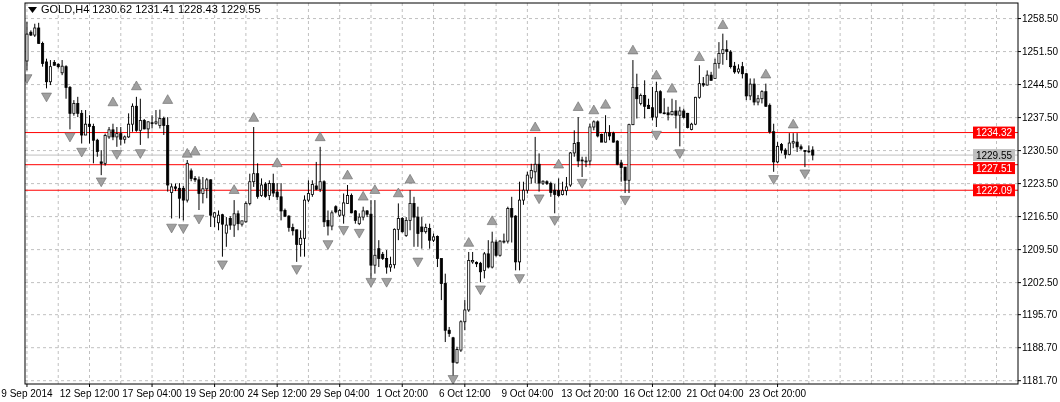  Describe the element at coordinates (1040, 151) in the screenshot. I see `y-tick-label: 1230.50` at that location.